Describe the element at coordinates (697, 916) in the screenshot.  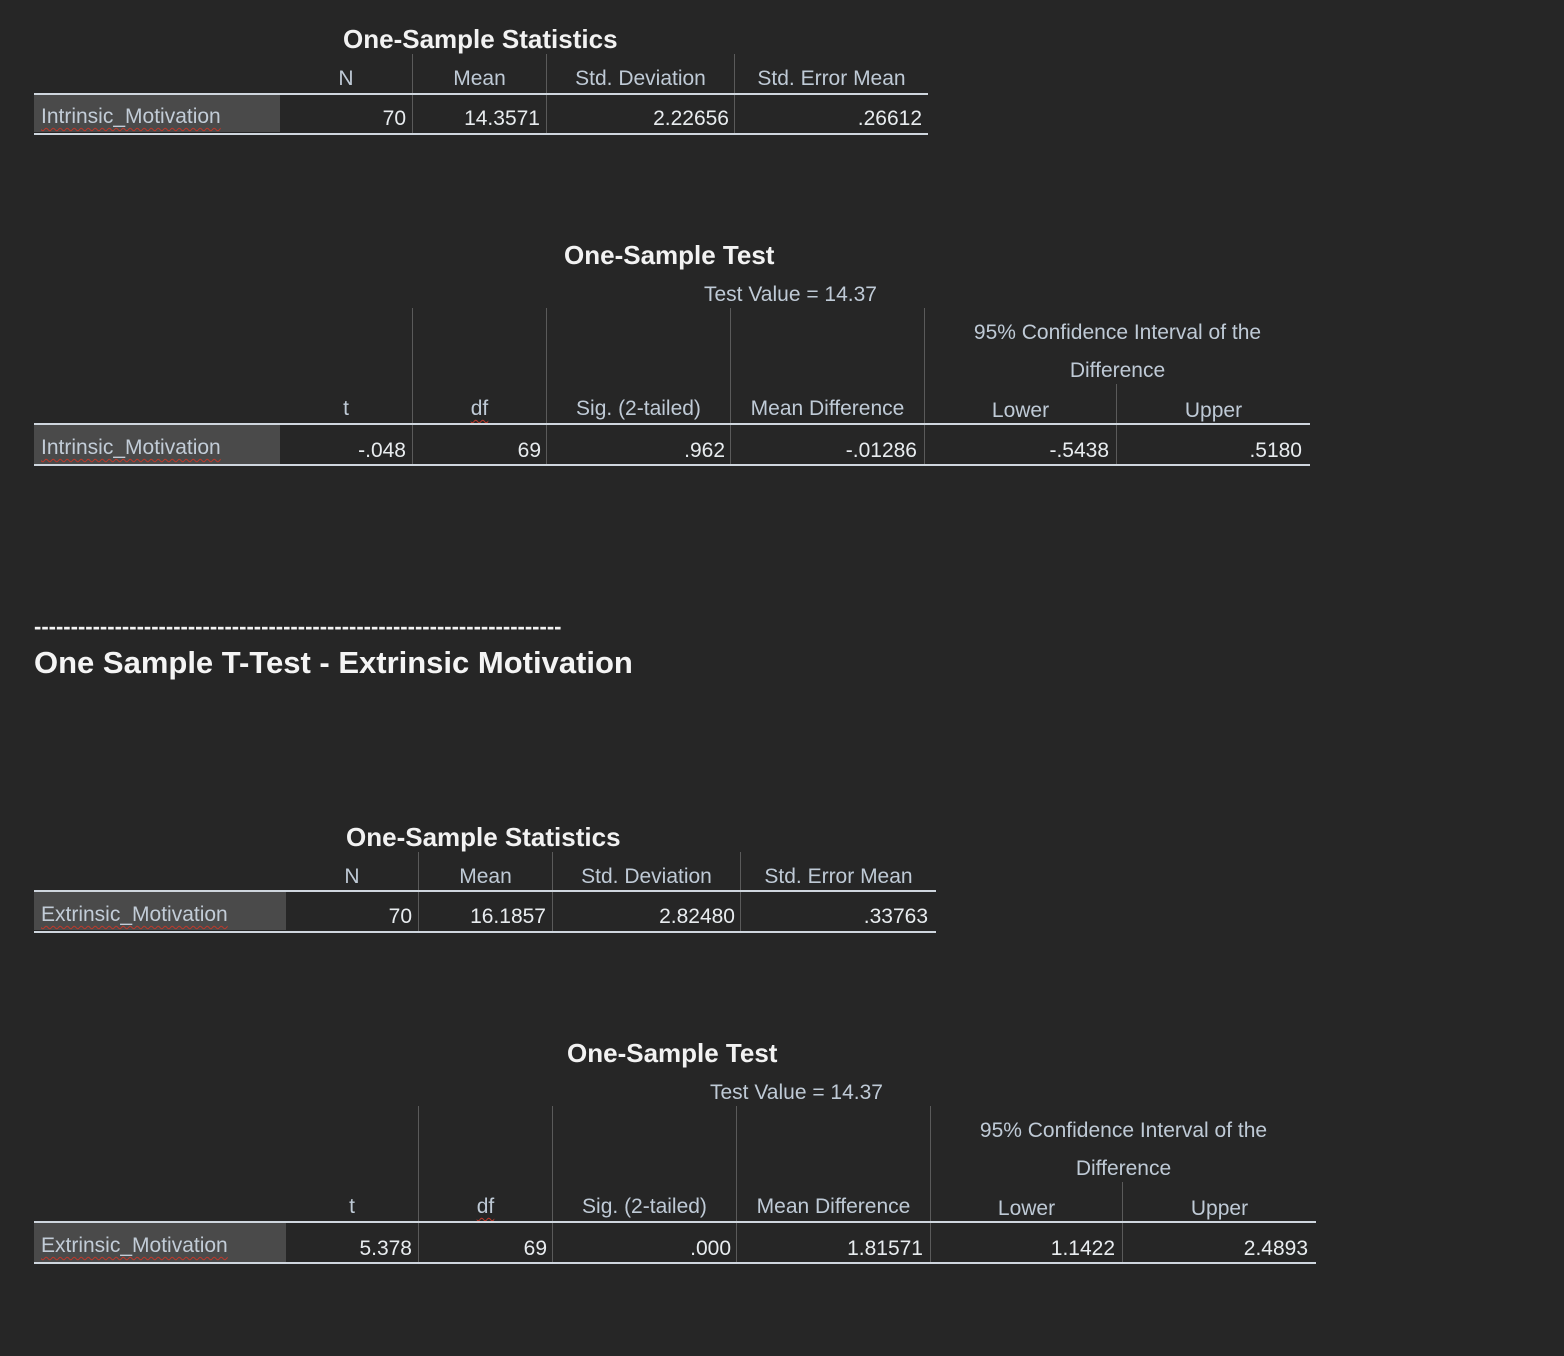
I see `cell-std-deviation: 2.82480` at that location.